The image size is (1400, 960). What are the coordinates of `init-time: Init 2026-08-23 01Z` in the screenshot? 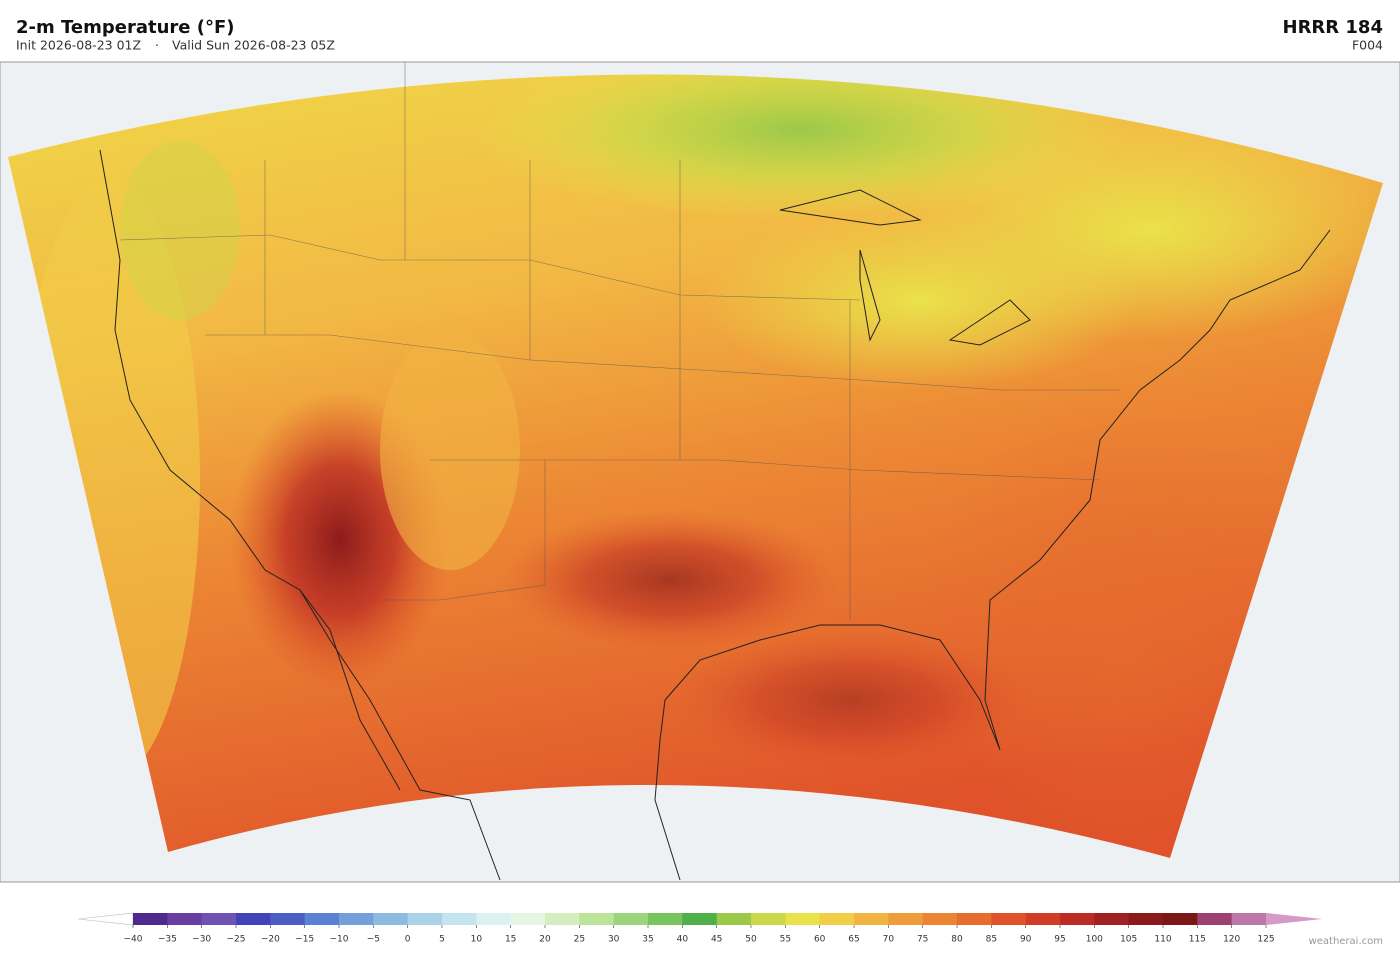 It's located at (78, 45).